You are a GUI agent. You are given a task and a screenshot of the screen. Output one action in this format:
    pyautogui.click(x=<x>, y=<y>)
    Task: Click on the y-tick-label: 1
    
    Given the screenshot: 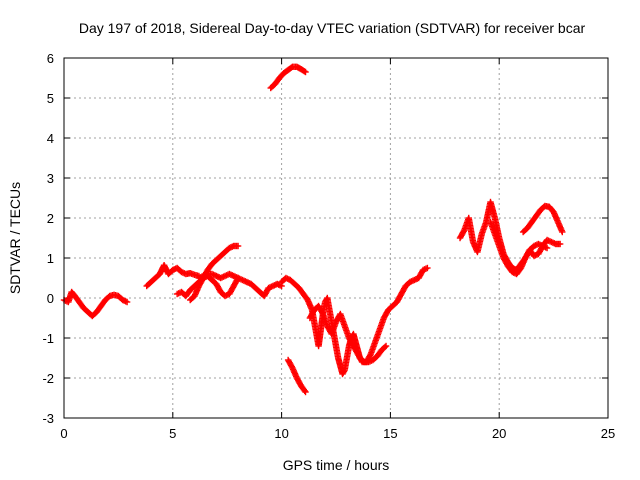 What is the action you would take?
    pyautogui.click(x=50, y=258)
    